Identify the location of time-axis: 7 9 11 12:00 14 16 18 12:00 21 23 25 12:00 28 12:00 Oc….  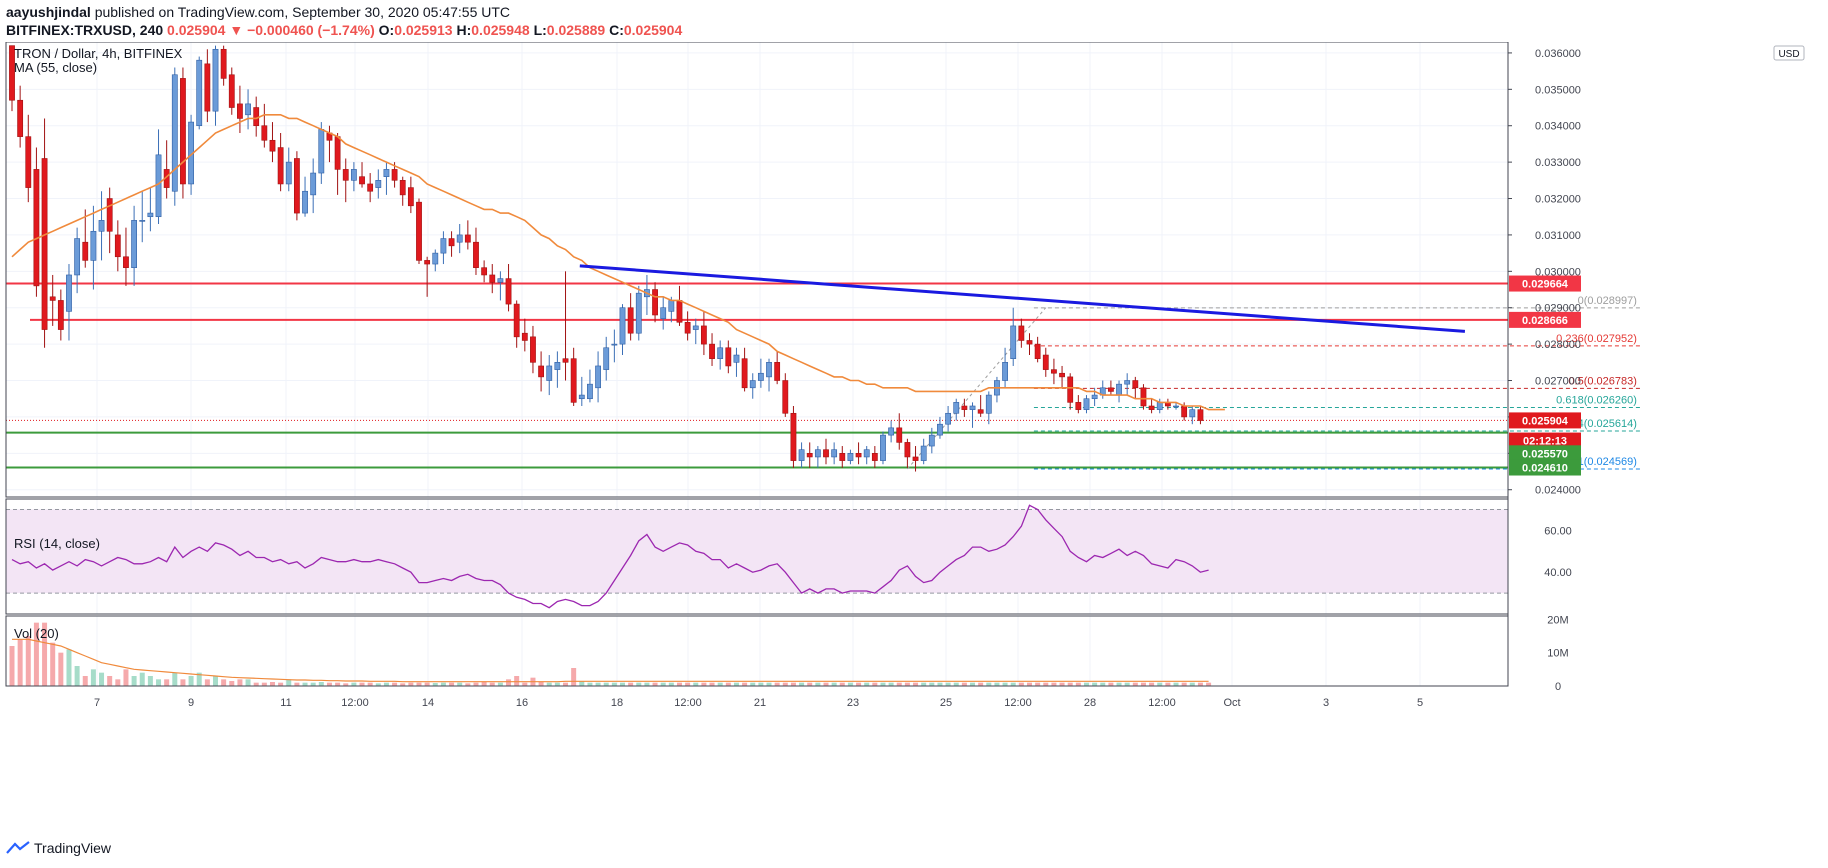
(758, 703).